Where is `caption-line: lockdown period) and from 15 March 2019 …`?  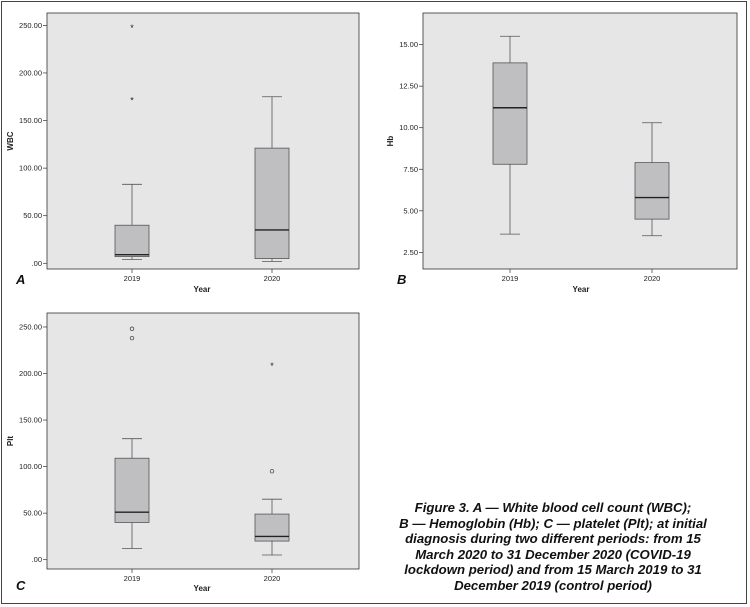 caption-line: lockdown period) and from 15 March 2019 … is located at coordinates (553, 569).